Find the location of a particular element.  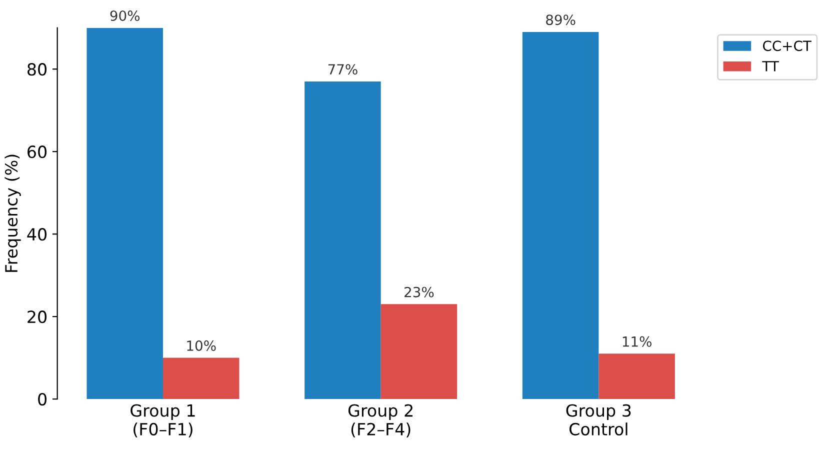

legend-label: CC+CT is located at coordinates (787, 46).